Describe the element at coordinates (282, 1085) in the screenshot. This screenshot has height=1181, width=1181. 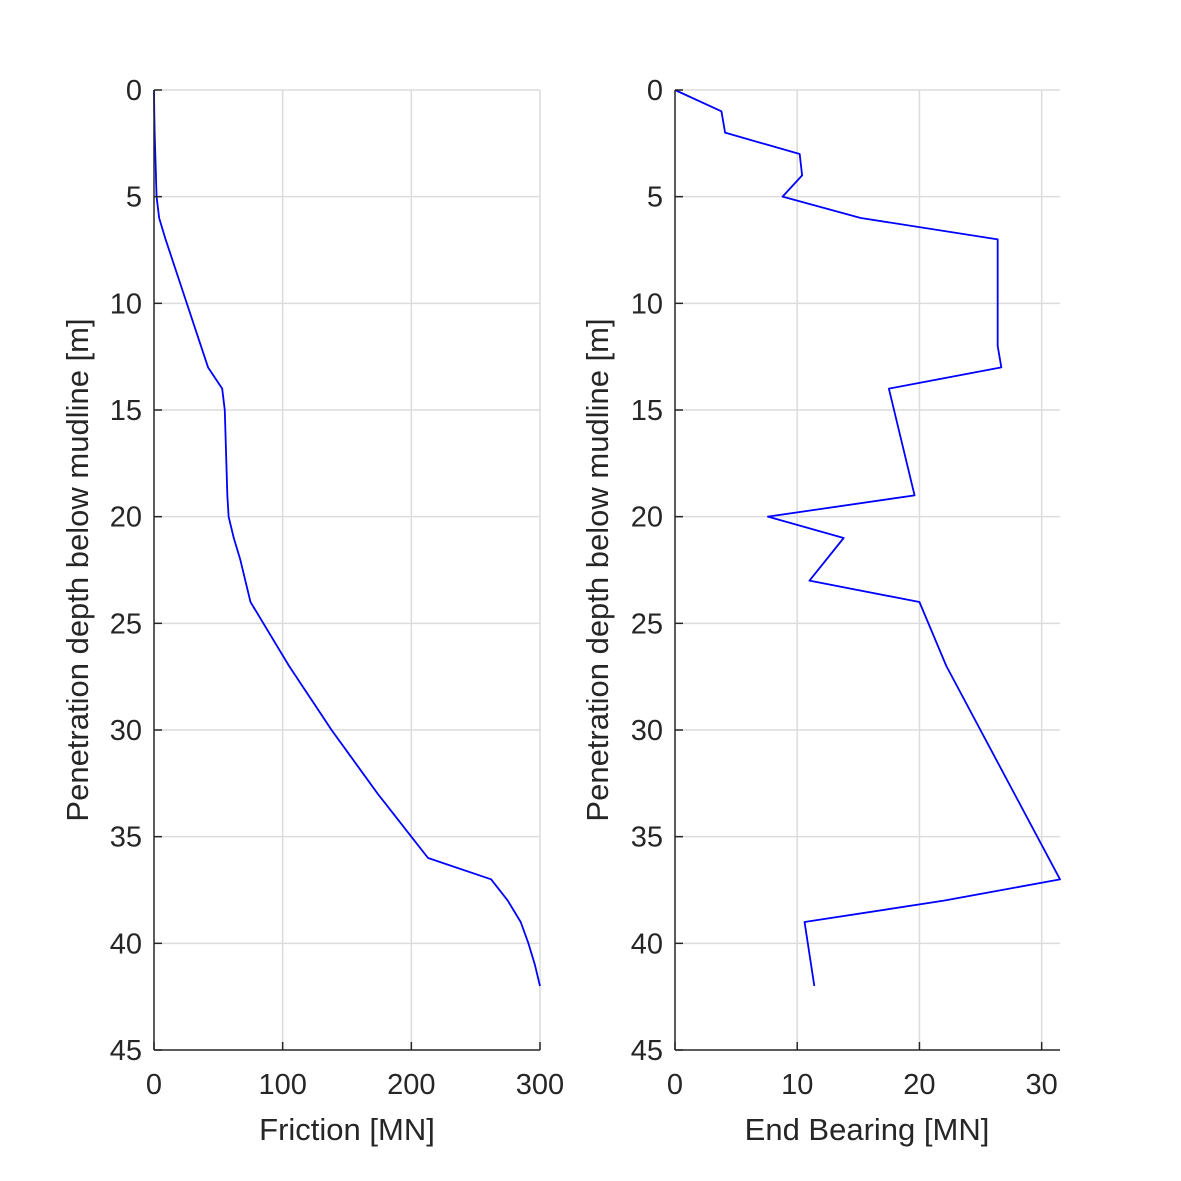
I see `friction-x-tick-label: 100` at that location.